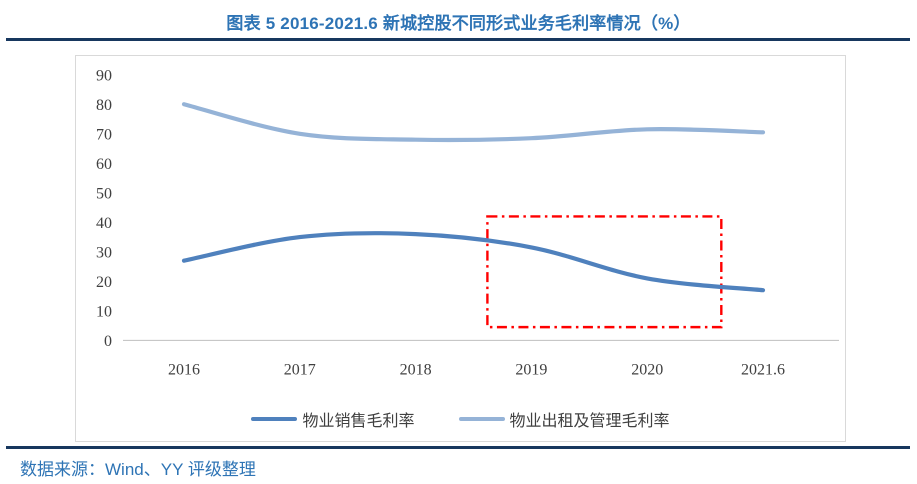 The width and height of the screenshot is (917, 484). Describe the element at coordinates (531, 370) in the screenshot. I see `x-axis-tick-label: 2019` at that location.